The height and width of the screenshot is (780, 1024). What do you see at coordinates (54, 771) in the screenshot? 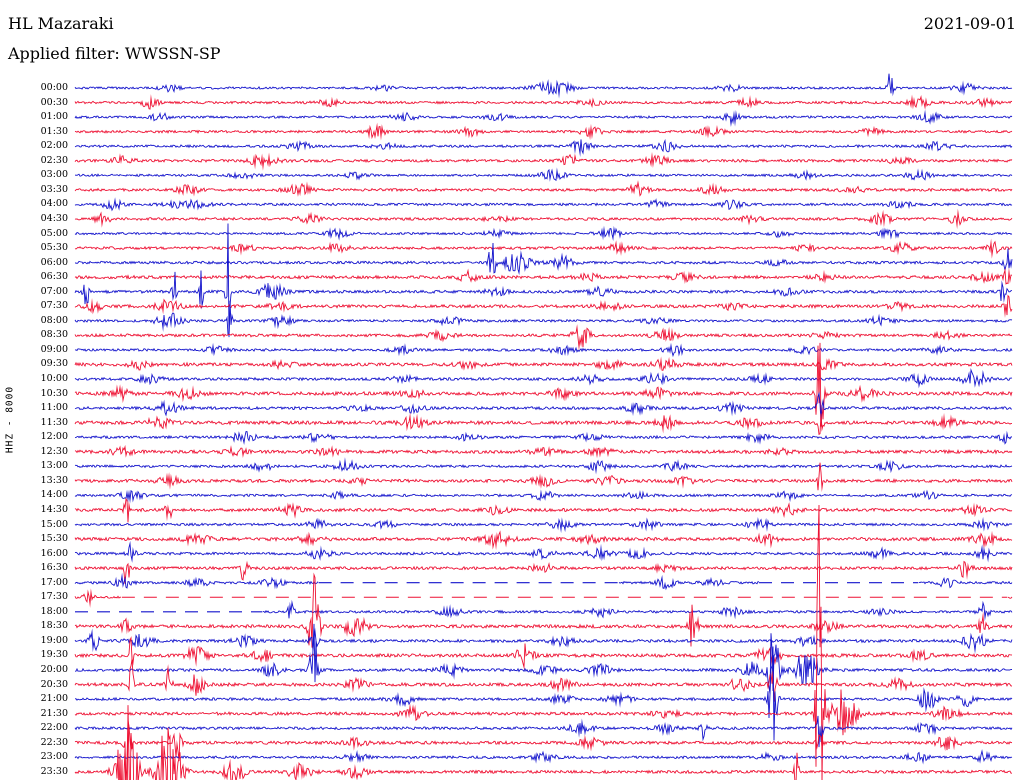
I see `time-label: 23:30` at bounding box center [54, 771].